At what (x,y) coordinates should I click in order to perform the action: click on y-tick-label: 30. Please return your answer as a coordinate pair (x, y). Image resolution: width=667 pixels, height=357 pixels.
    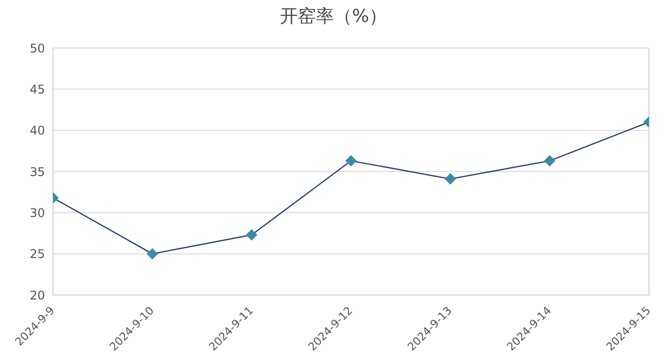
    Looking at the image, I should click on (37, 213).